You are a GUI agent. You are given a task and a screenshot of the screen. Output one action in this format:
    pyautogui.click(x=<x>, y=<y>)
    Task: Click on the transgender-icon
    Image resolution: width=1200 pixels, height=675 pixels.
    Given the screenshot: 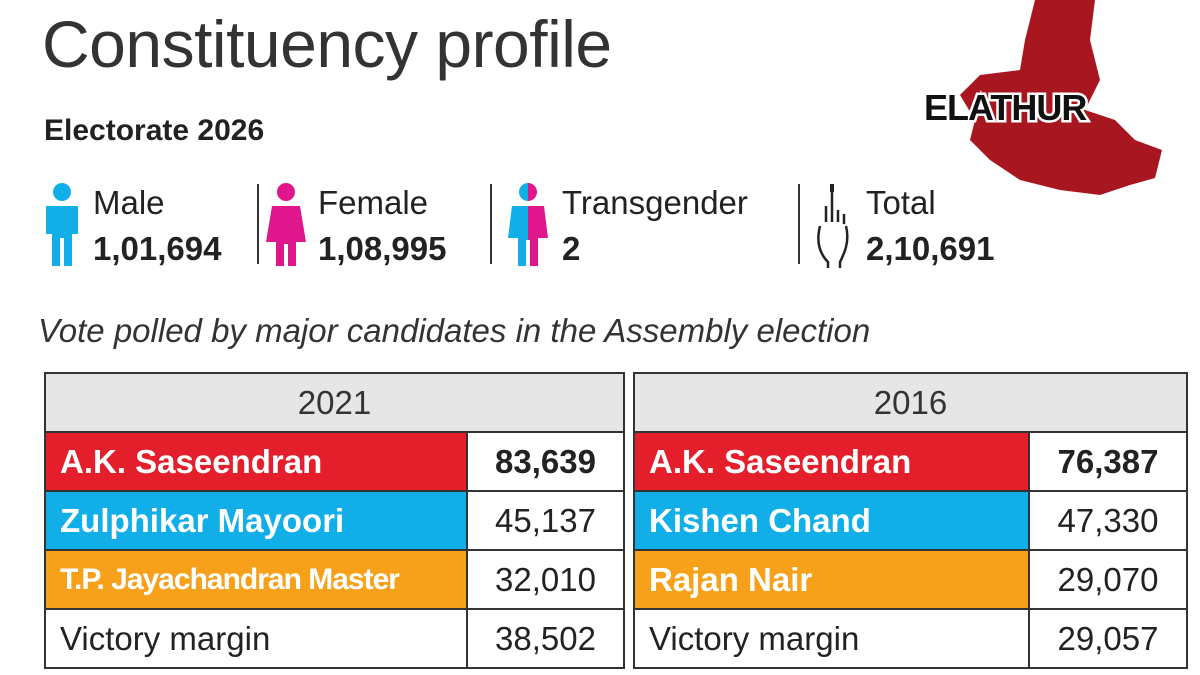 What is the action you would take?
    pyautogui.click(x=528, y=224)
    